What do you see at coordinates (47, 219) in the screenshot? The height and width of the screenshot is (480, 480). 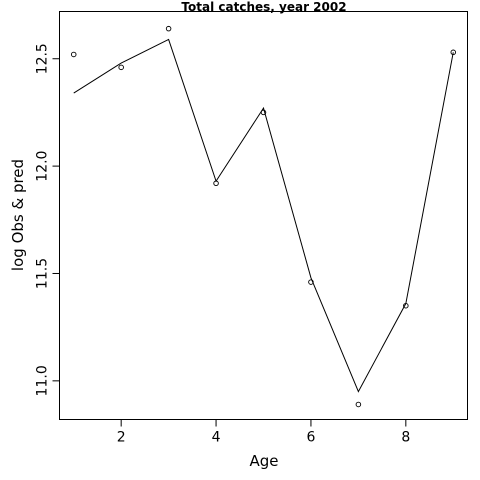 I see `y-axis: 11.0 11.5 12.0 12.5` at bounding box center [47, 219].